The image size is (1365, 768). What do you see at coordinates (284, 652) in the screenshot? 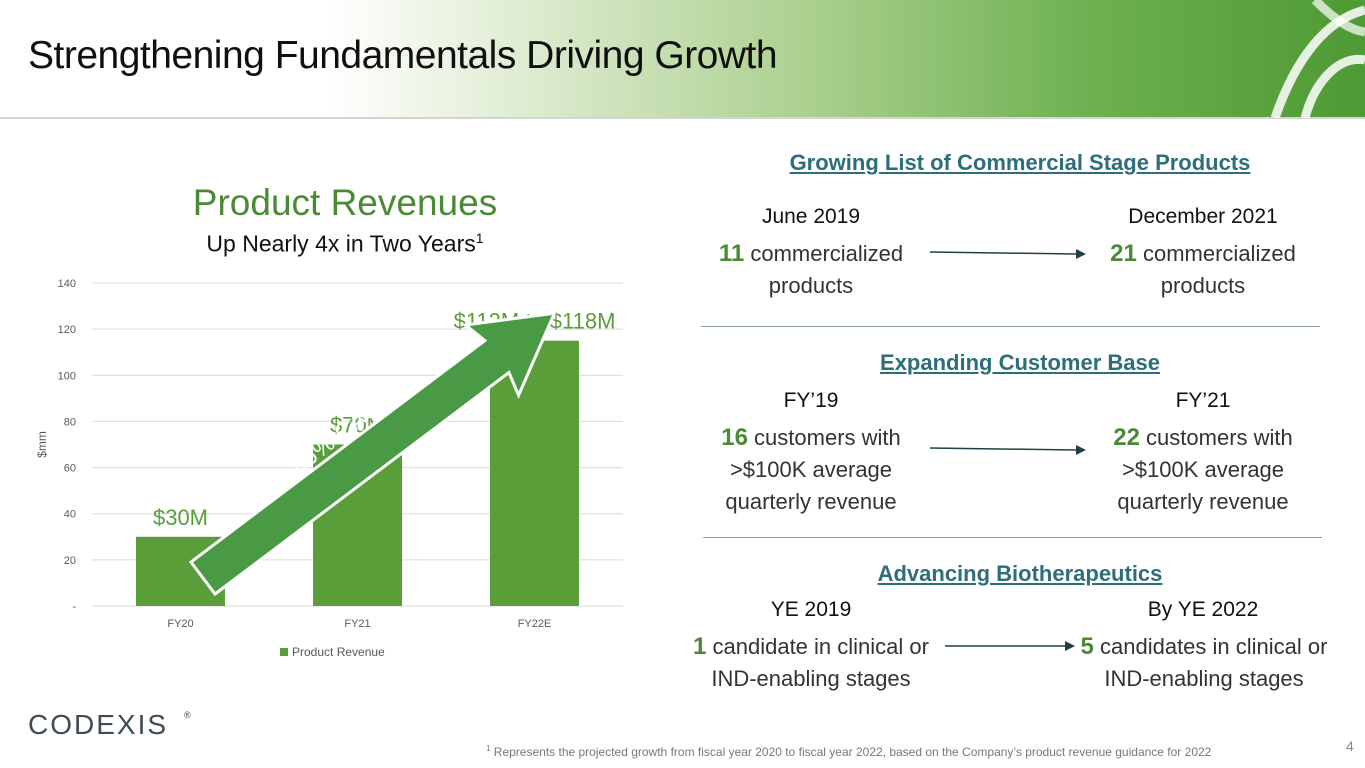
I see `legend-swatch` at bounding box center [284, 652].